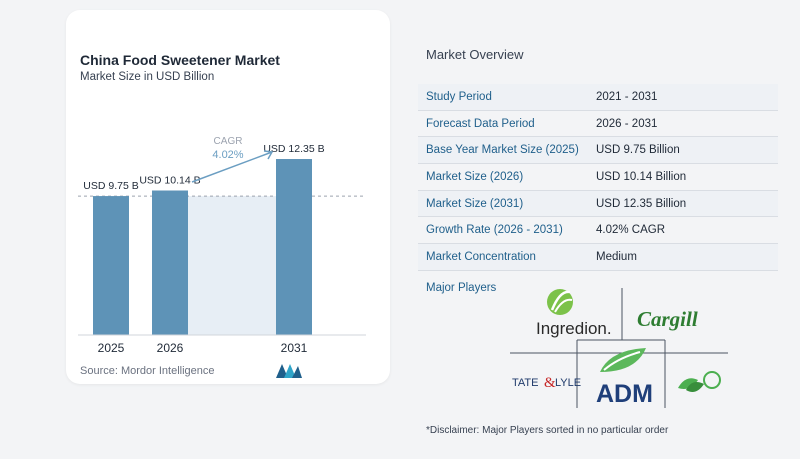  Describe the element at coordinates (627, 123) in the screenshot. I see `overview-value: 2026 - 2031` at that location.